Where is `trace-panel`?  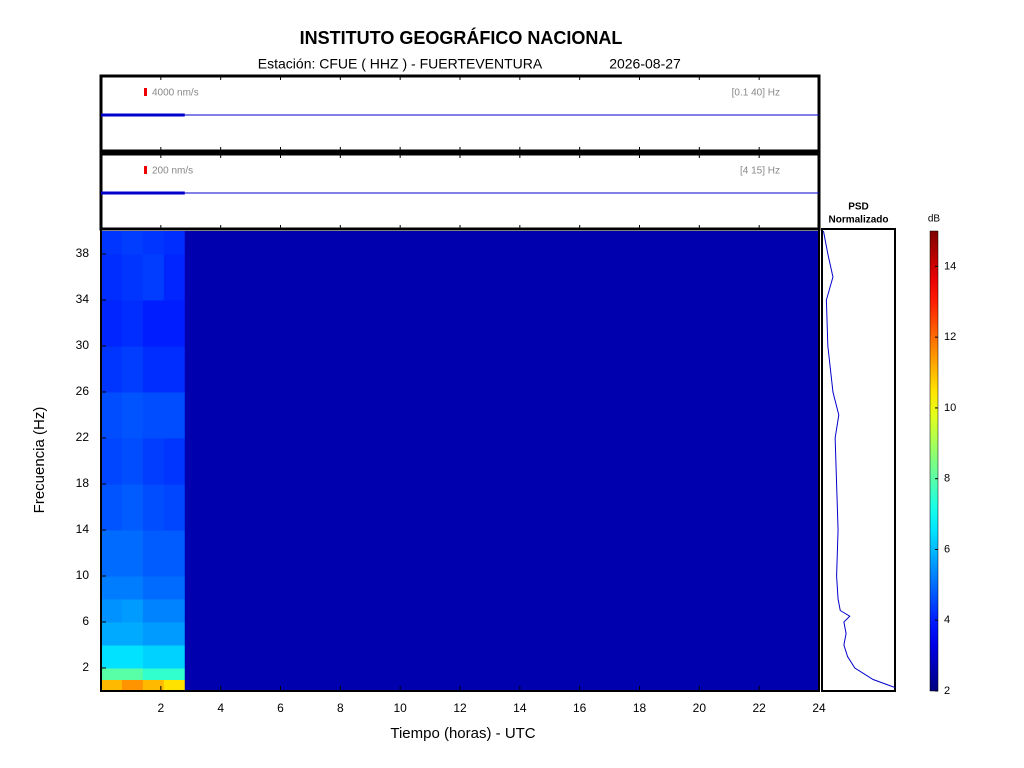 trace-panel is located at coordinates (460, 191).